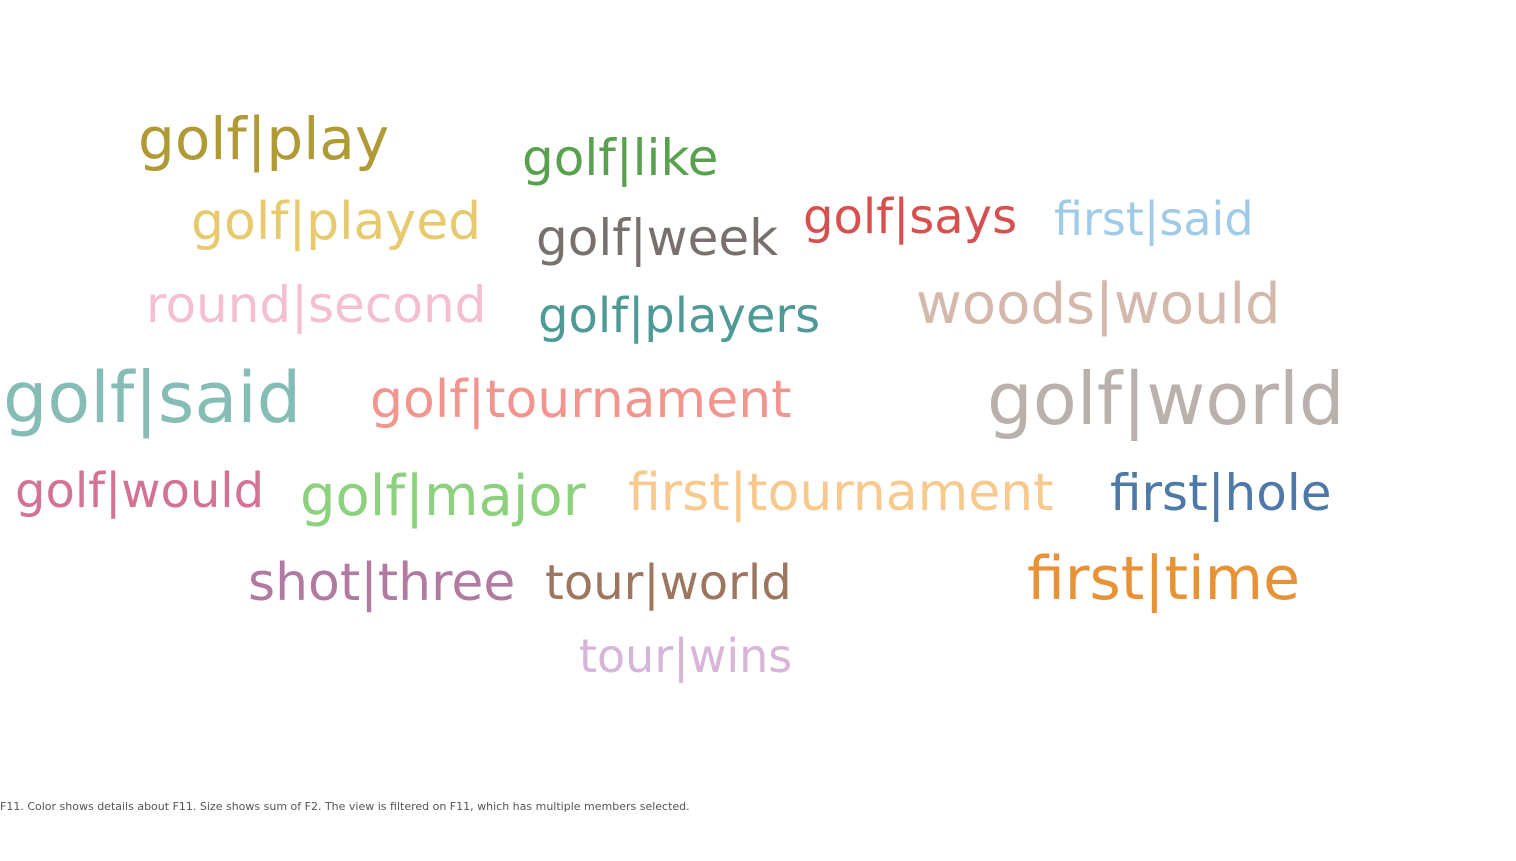  Describe the element at coordinates (1098, 304) in the screenshot. I see `word-woods-would: woods|would` at that location.